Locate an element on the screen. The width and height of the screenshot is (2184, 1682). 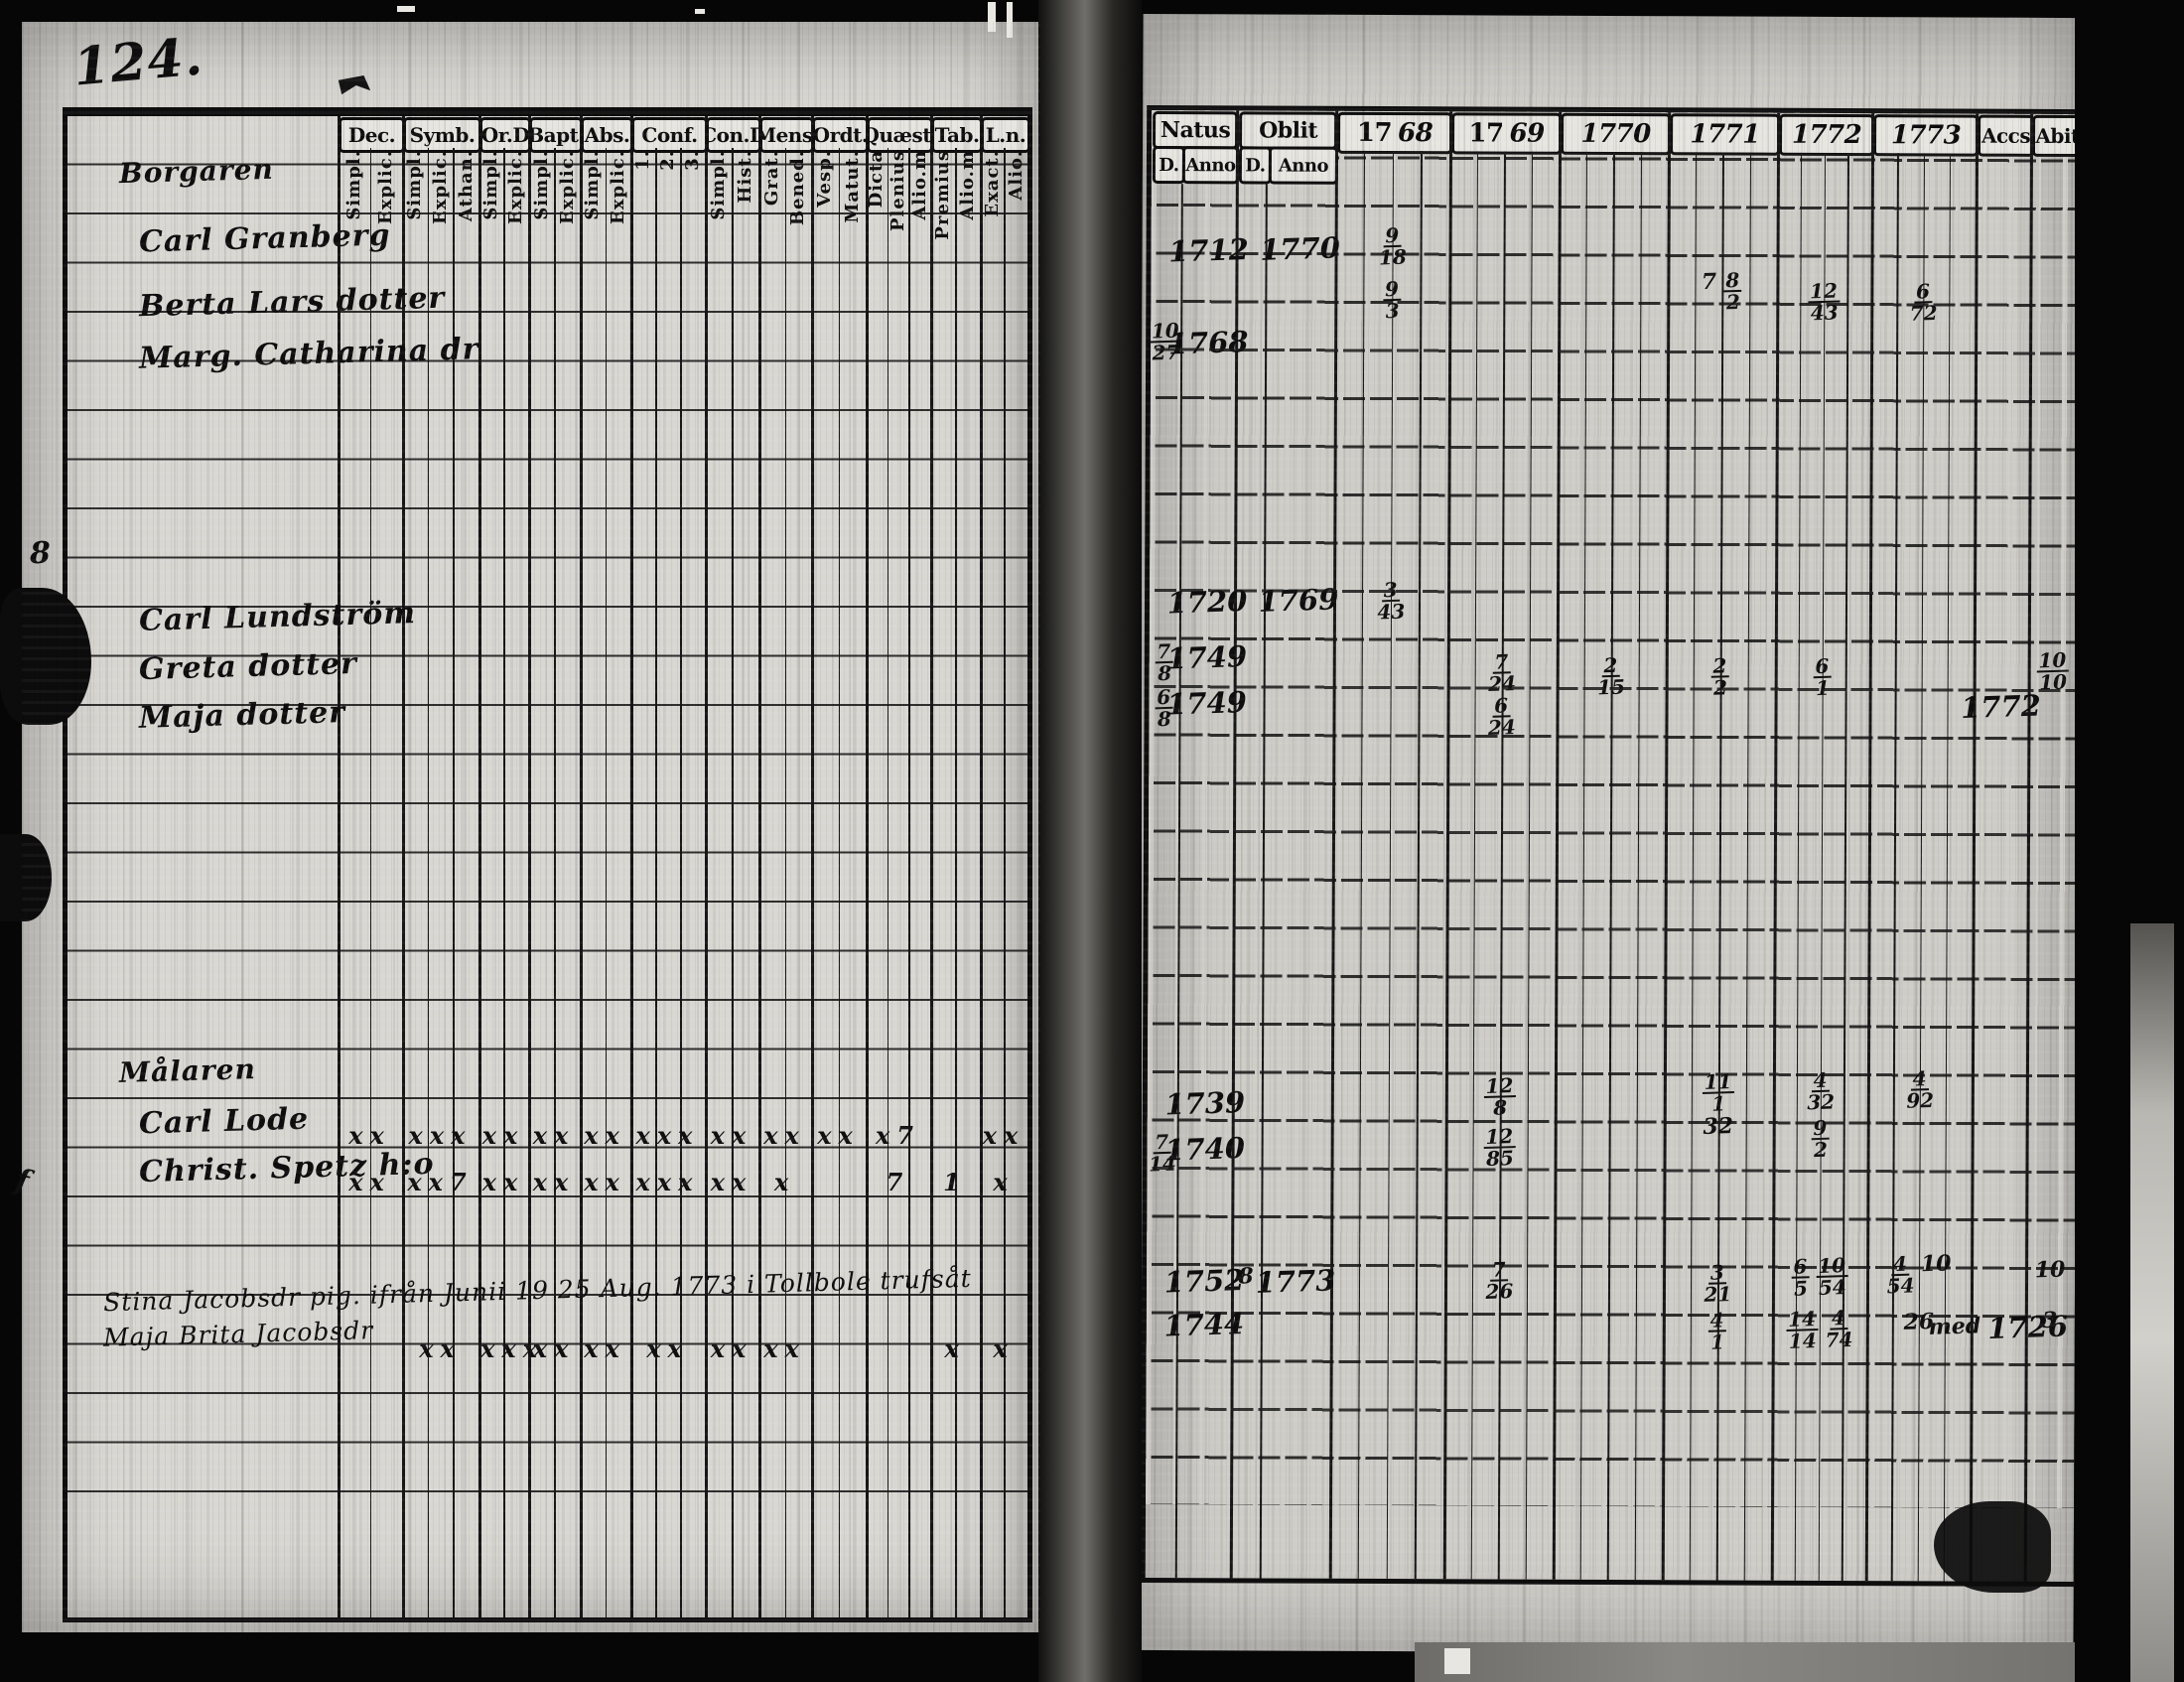
handwritten-date-cell: 1768 is located at coordinates (1208, 342).